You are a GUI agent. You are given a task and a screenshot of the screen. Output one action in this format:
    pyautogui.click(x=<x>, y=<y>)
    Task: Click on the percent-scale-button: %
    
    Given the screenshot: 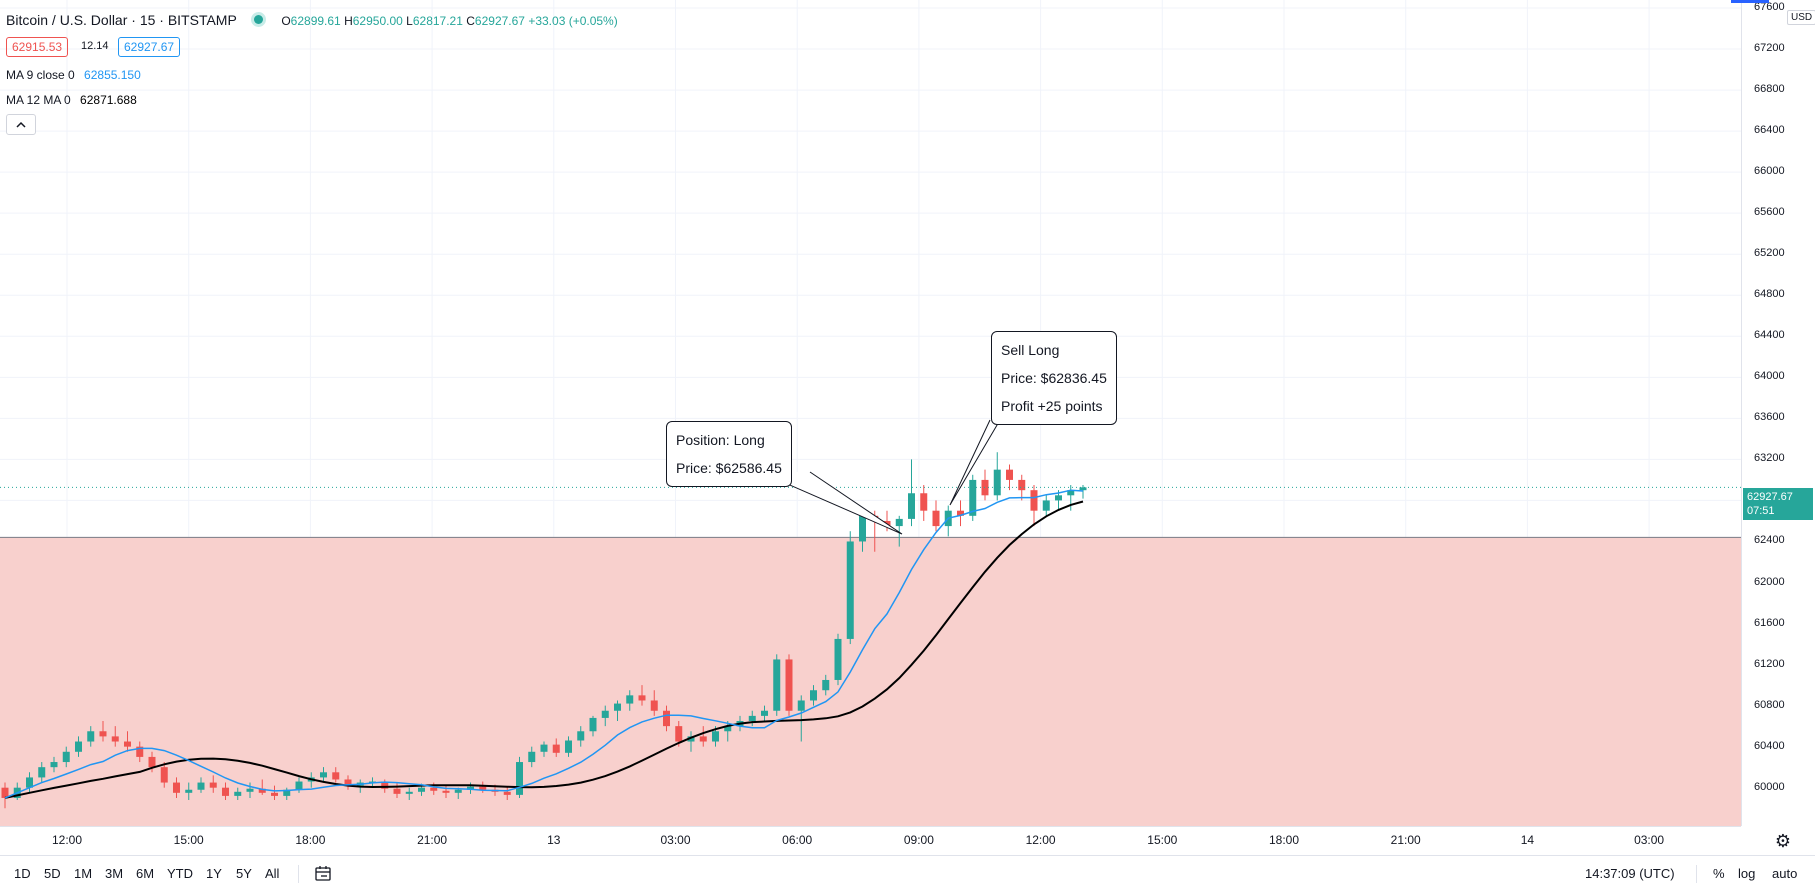 What is the action you would take?
    pyautogui.click(x=1719, y=873)
    